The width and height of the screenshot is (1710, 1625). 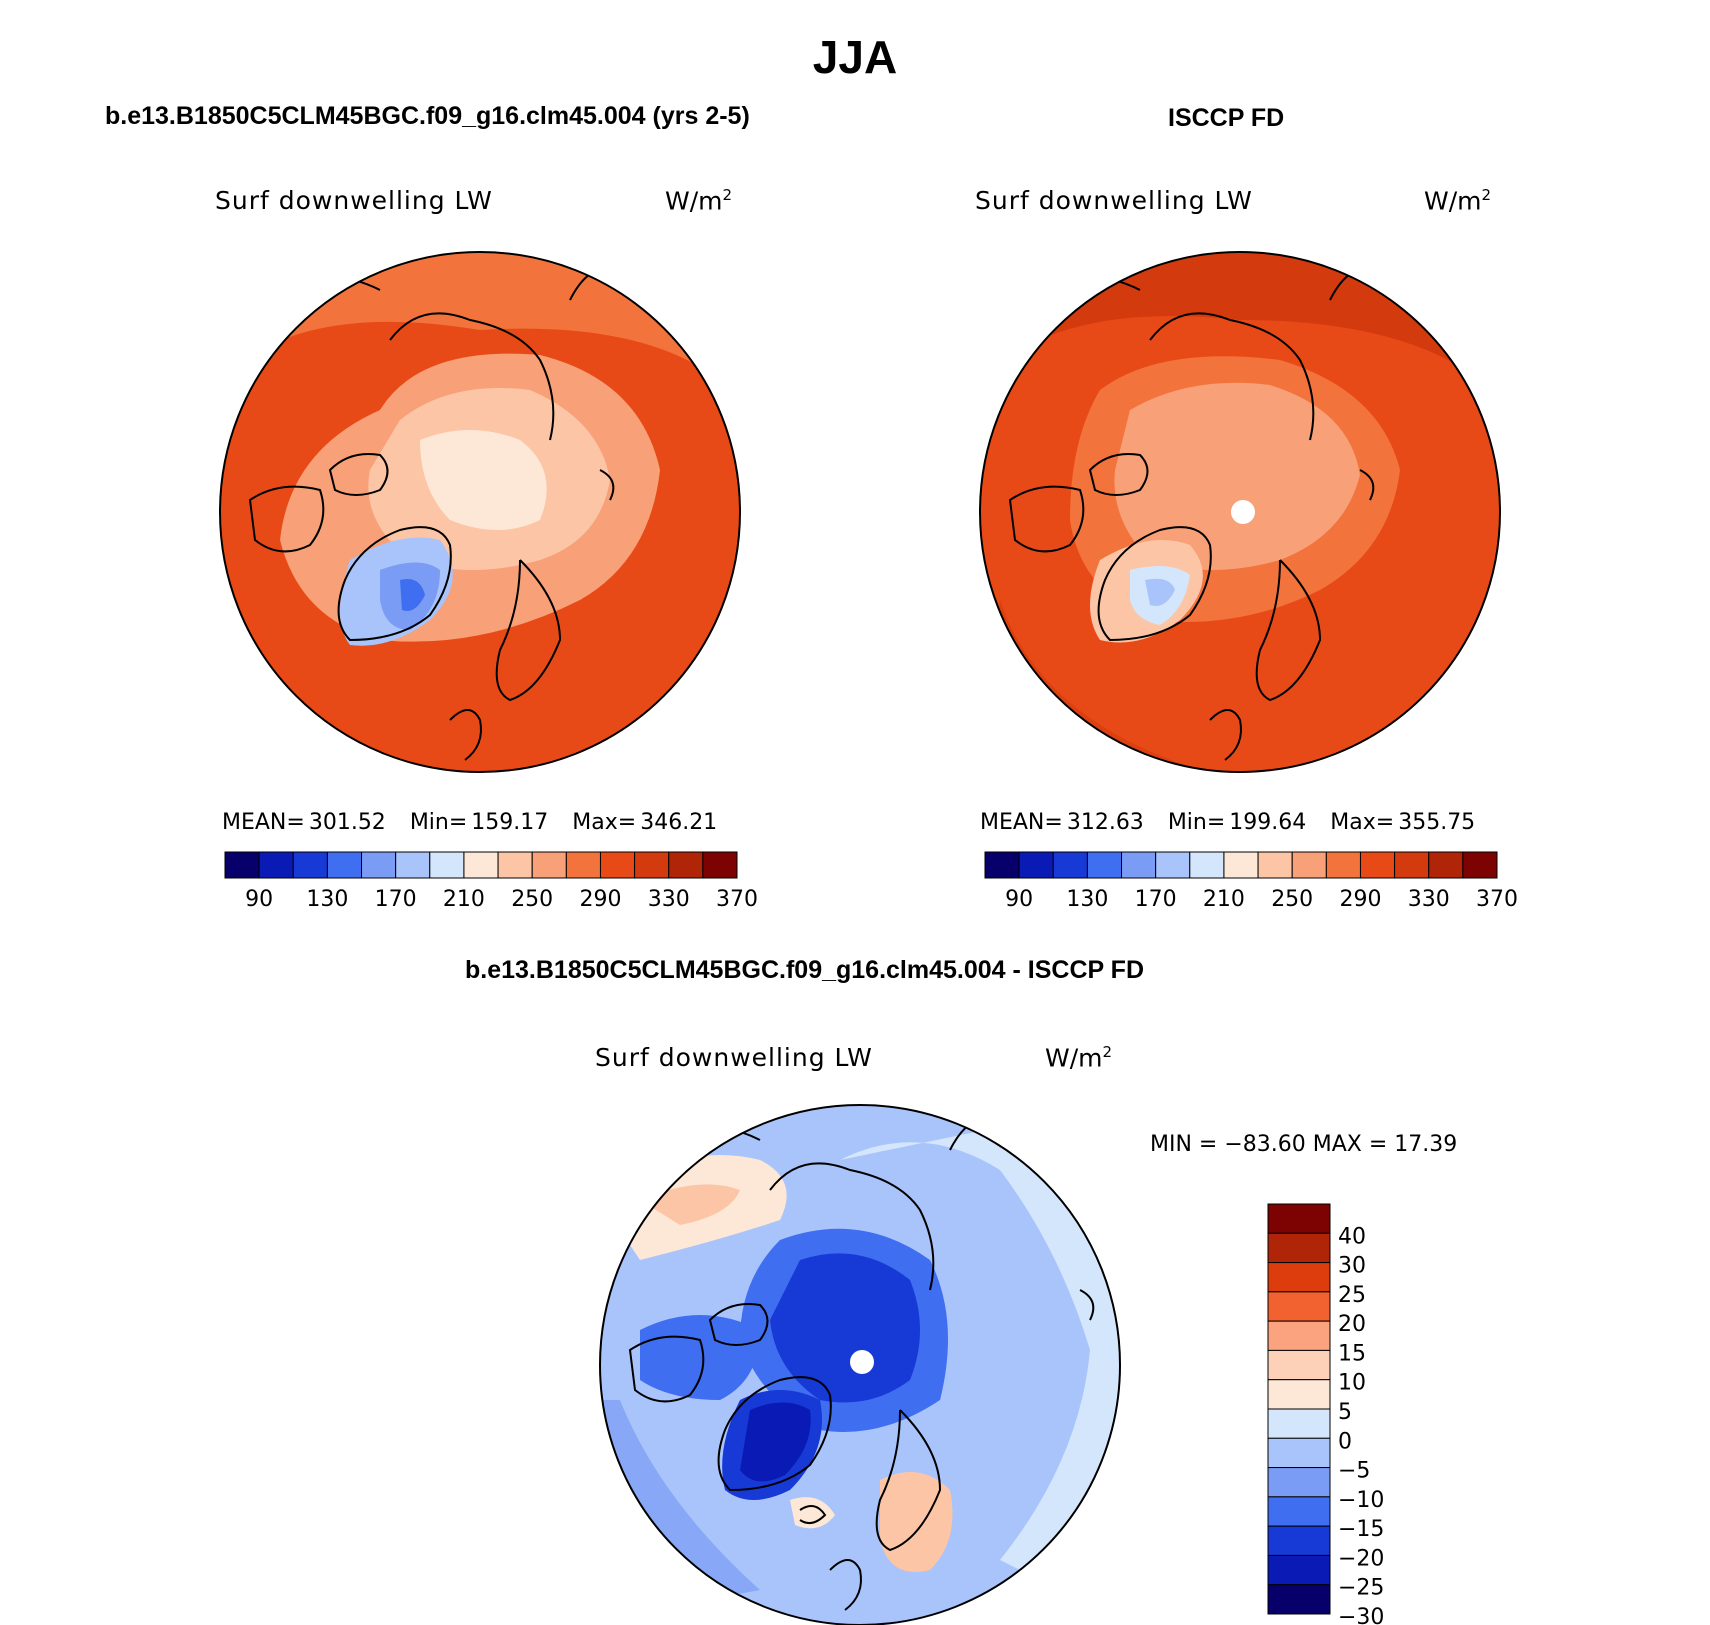 What do you see at coordinates (1114, 200) in the screenshot?
I see `panel2-variable-label: Surf downwelling LW` at bounding box center [1114, 200].